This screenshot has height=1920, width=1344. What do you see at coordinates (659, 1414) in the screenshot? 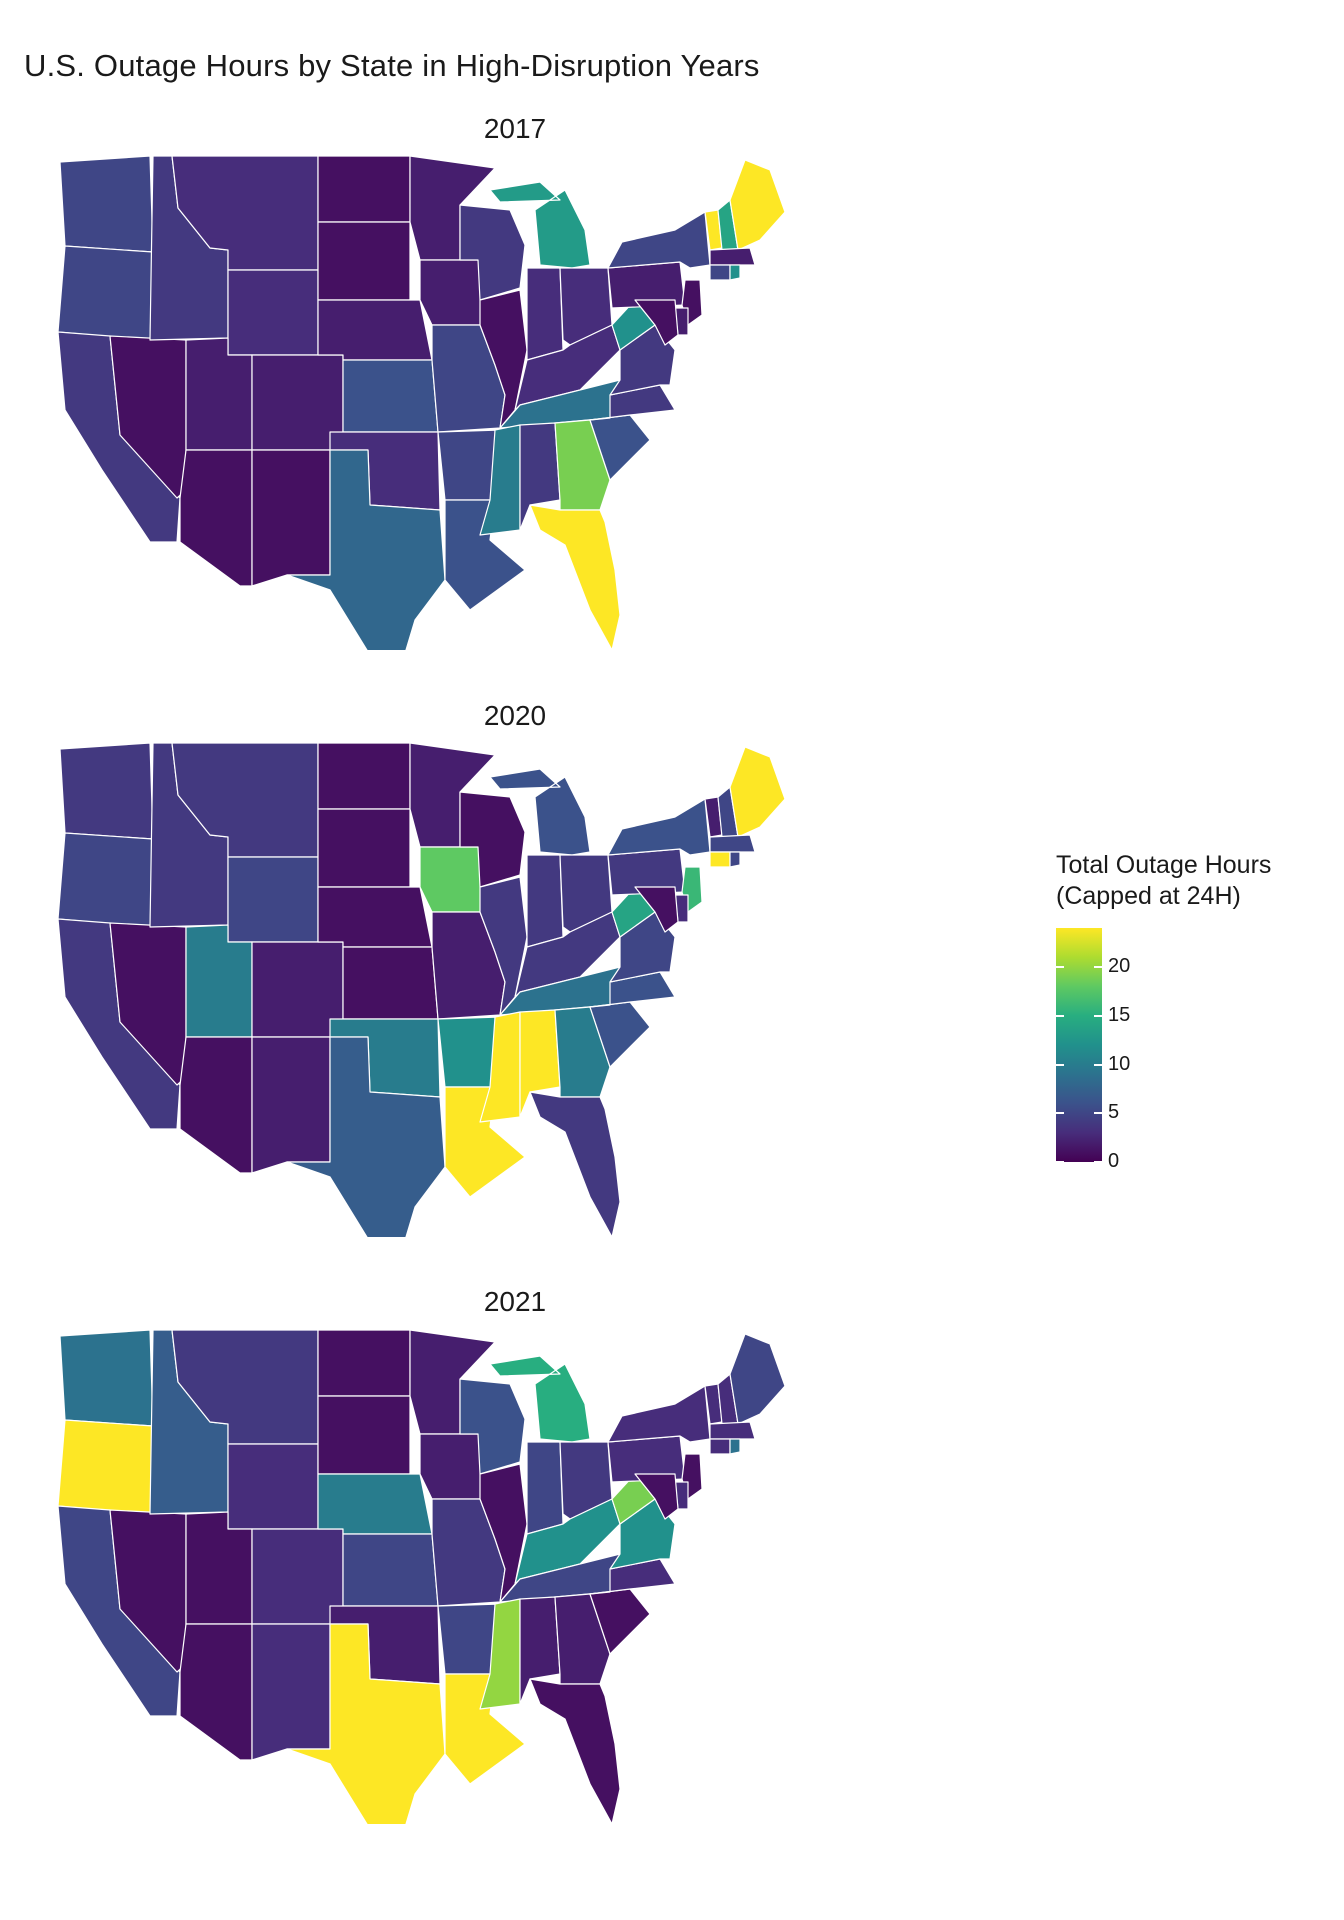
I see `state-ny-2021` at bounding box center [659, 1414].